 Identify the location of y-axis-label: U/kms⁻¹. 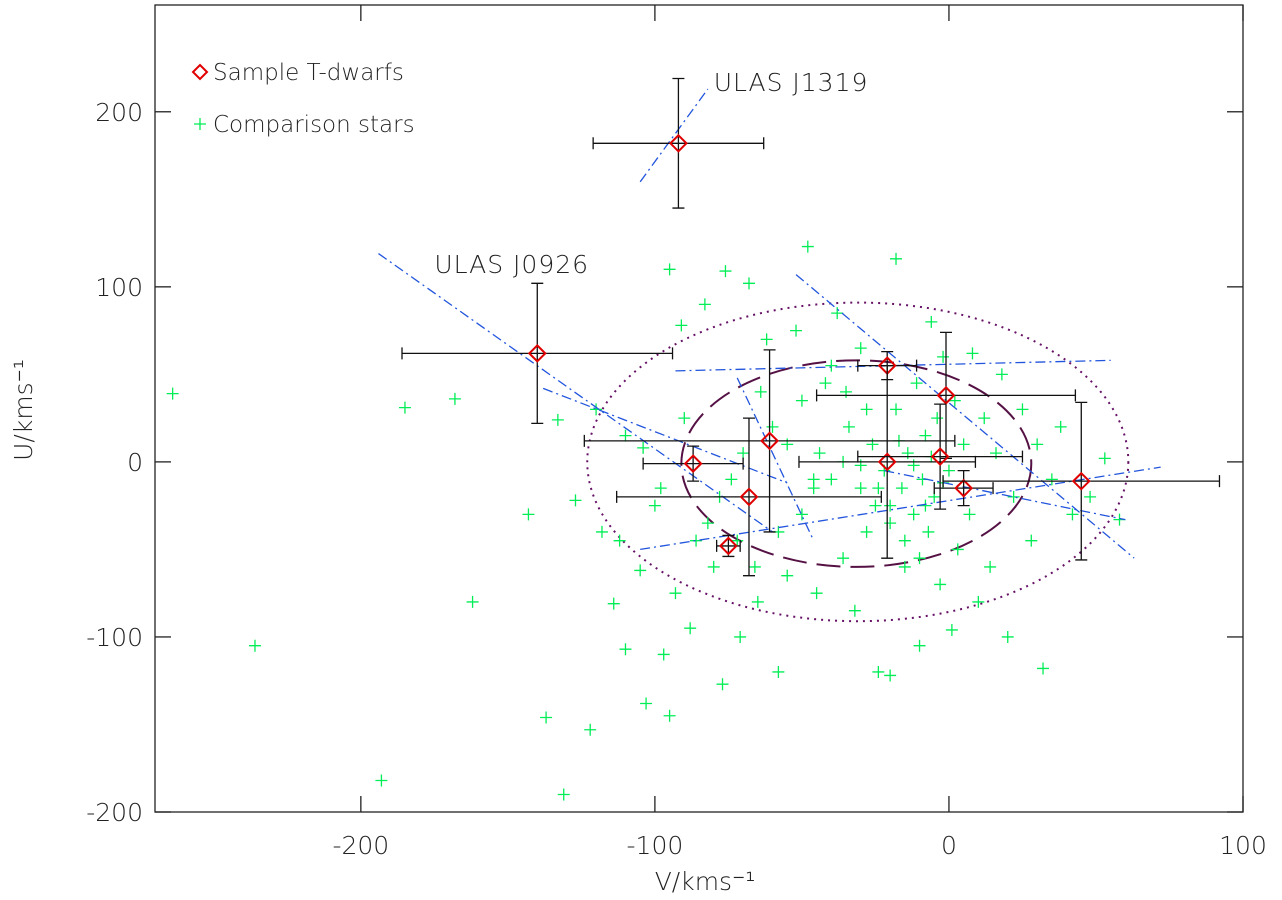
(23, 410).